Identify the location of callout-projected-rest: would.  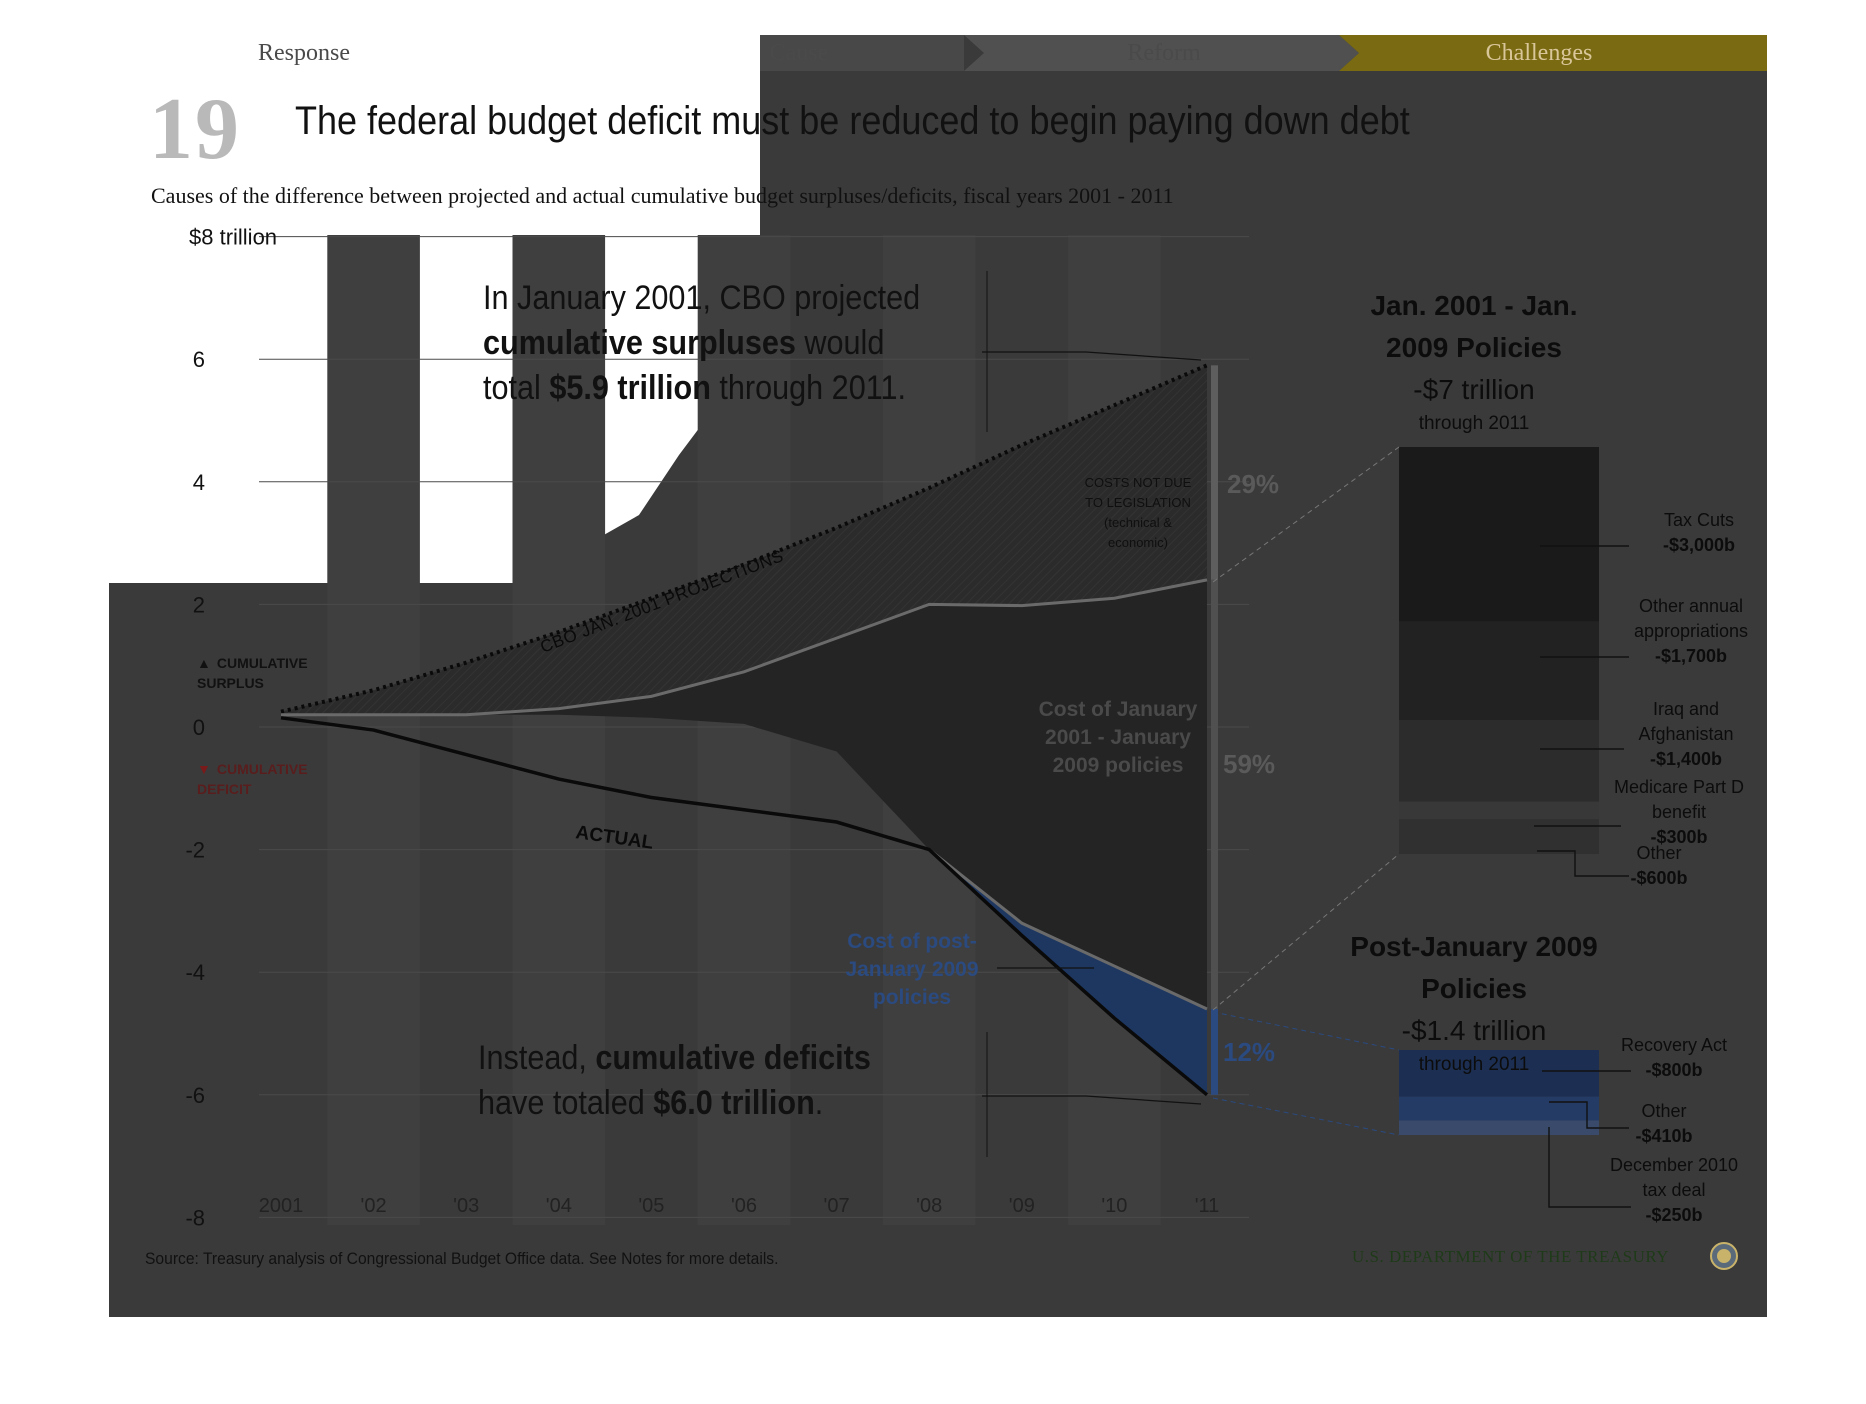
(840, 343).